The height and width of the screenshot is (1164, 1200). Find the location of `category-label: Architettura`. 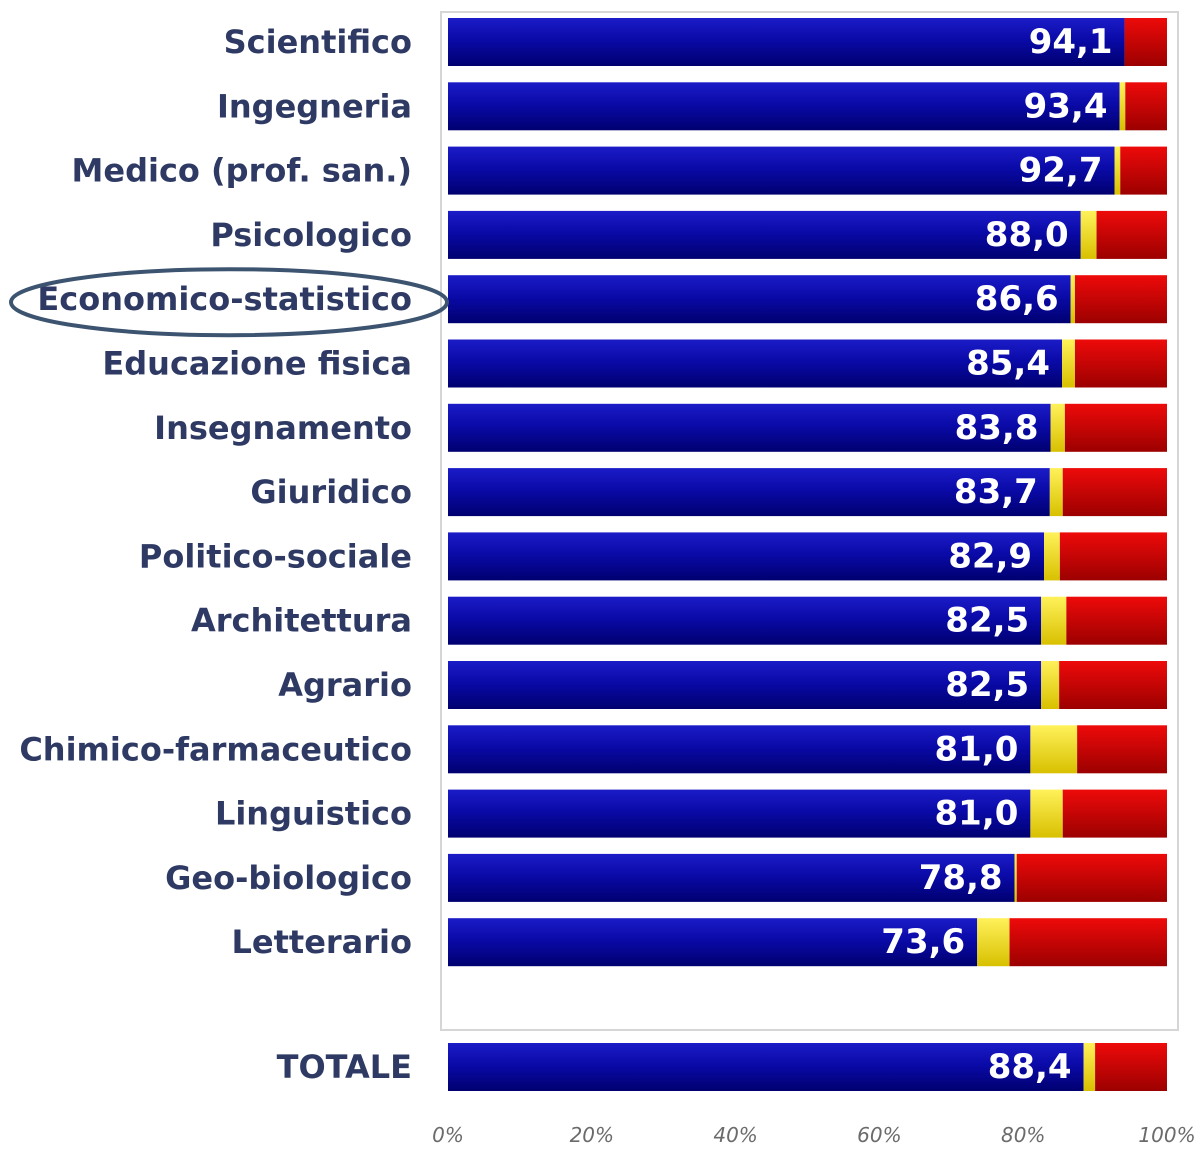

category-label: Architettura is located at coordinates (301, 621).